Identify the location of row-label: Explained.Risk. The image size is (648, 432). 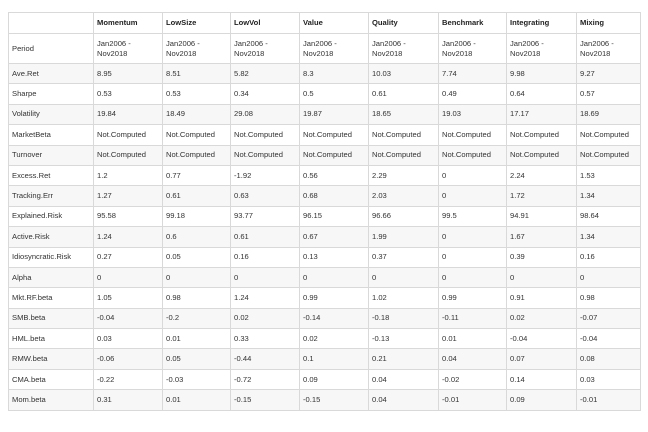
(51, 216).